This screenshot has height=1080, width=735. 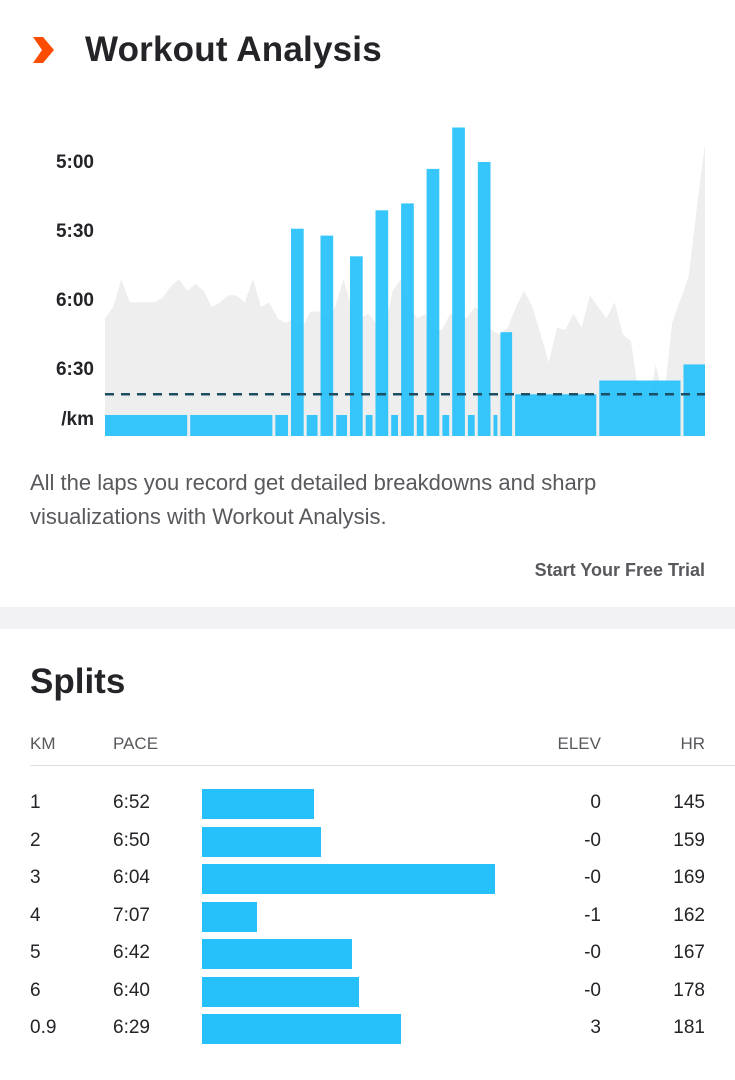 What do you see at coordinates (579, 743) in the screenshot?
I see `column-header-elev: ELEV` at bounding box center [579, 743].